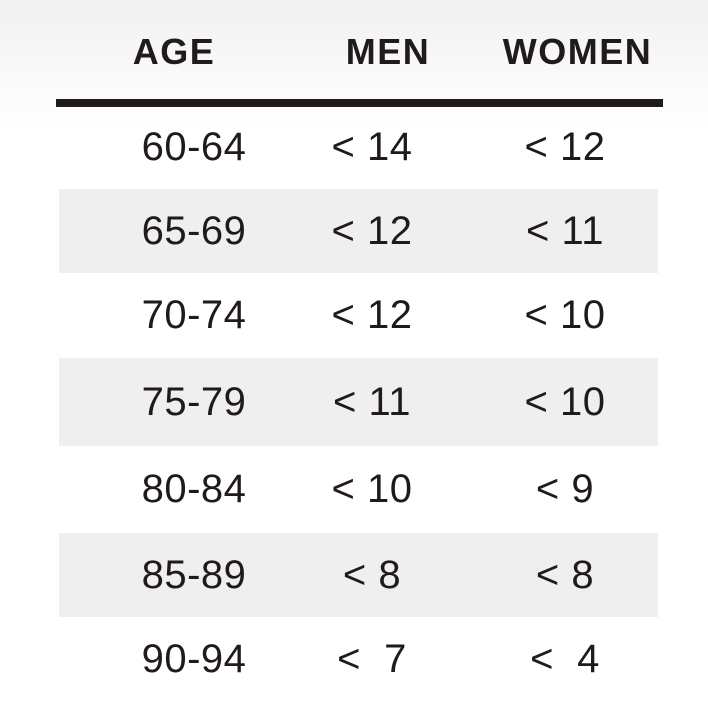  I want to click on age-cell: 80-84, so click(194, 489).